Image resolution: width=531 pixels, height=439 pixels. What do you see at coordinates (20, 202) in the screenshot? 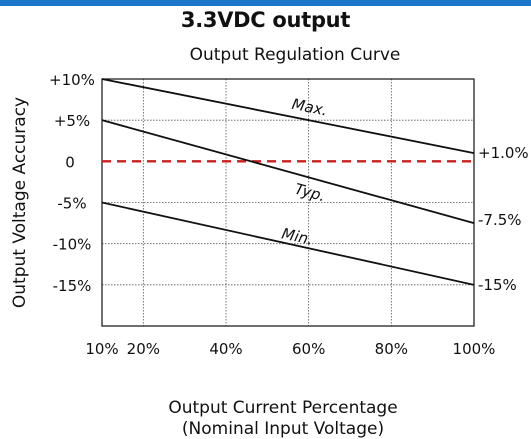
I see `y-axis-label: Output Voltage Accuracy` at bounding box center [20, 202].